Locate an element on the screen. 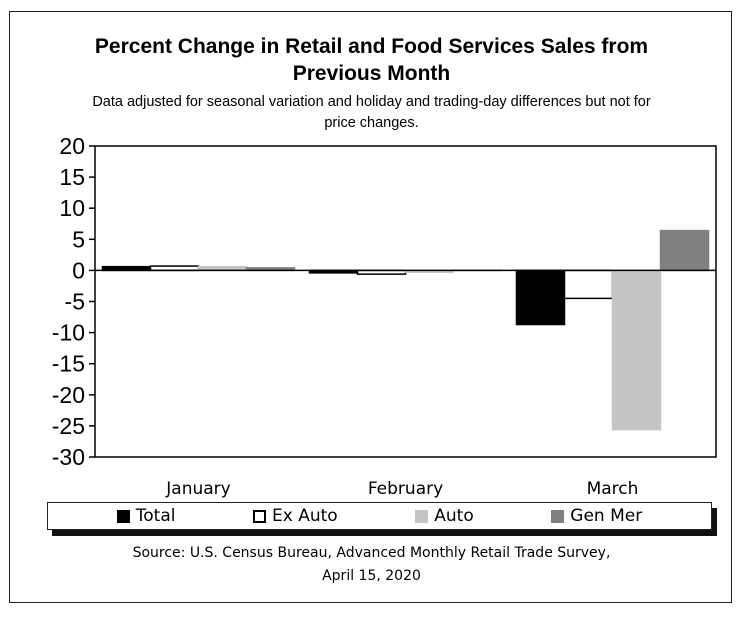  y-tick-label: 5 is located at coordinates (78, 239).